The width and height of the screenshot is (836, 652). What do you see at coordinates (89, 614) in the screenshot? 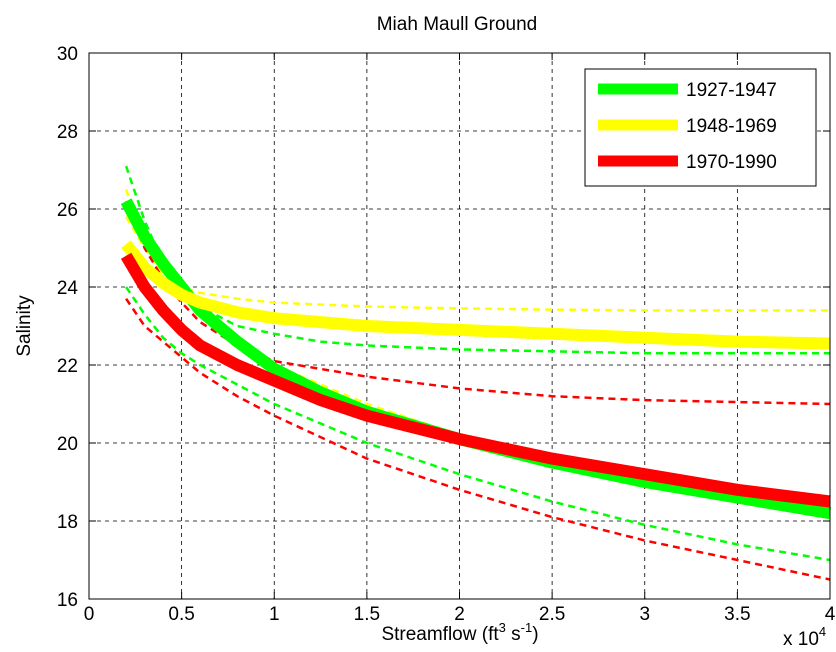
I see `x-tick-label: 0` at bounding box center [89, 614].